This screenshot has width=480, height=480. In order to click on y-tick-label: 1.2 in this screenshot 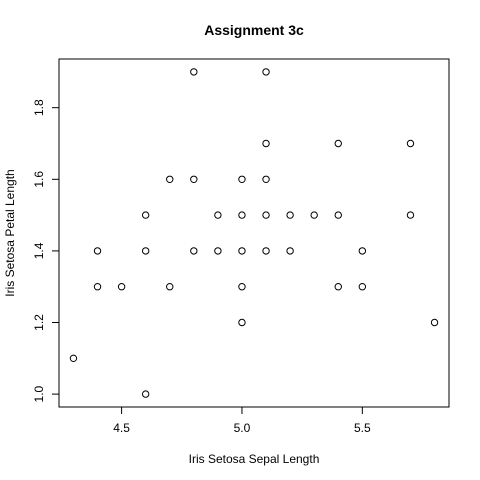, I will do `click(39, 322)`.